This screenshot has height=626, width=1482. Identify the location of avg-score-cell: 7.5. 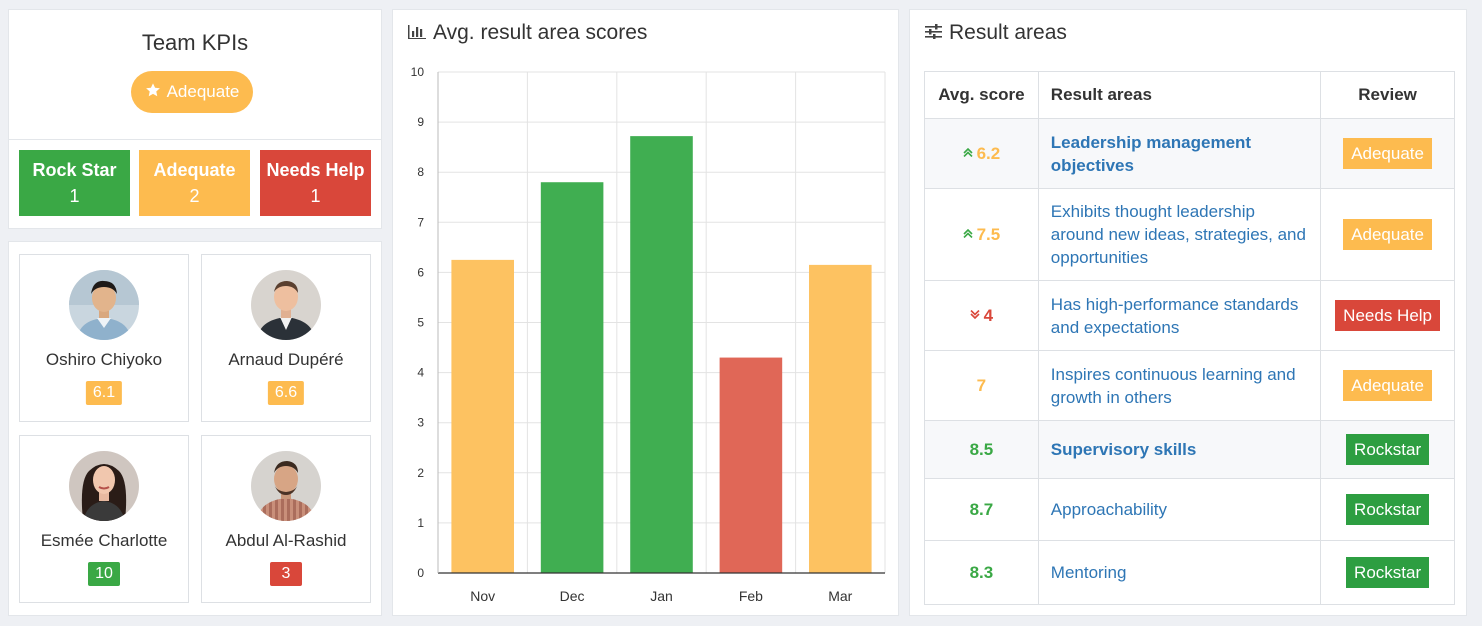
(981, 234).